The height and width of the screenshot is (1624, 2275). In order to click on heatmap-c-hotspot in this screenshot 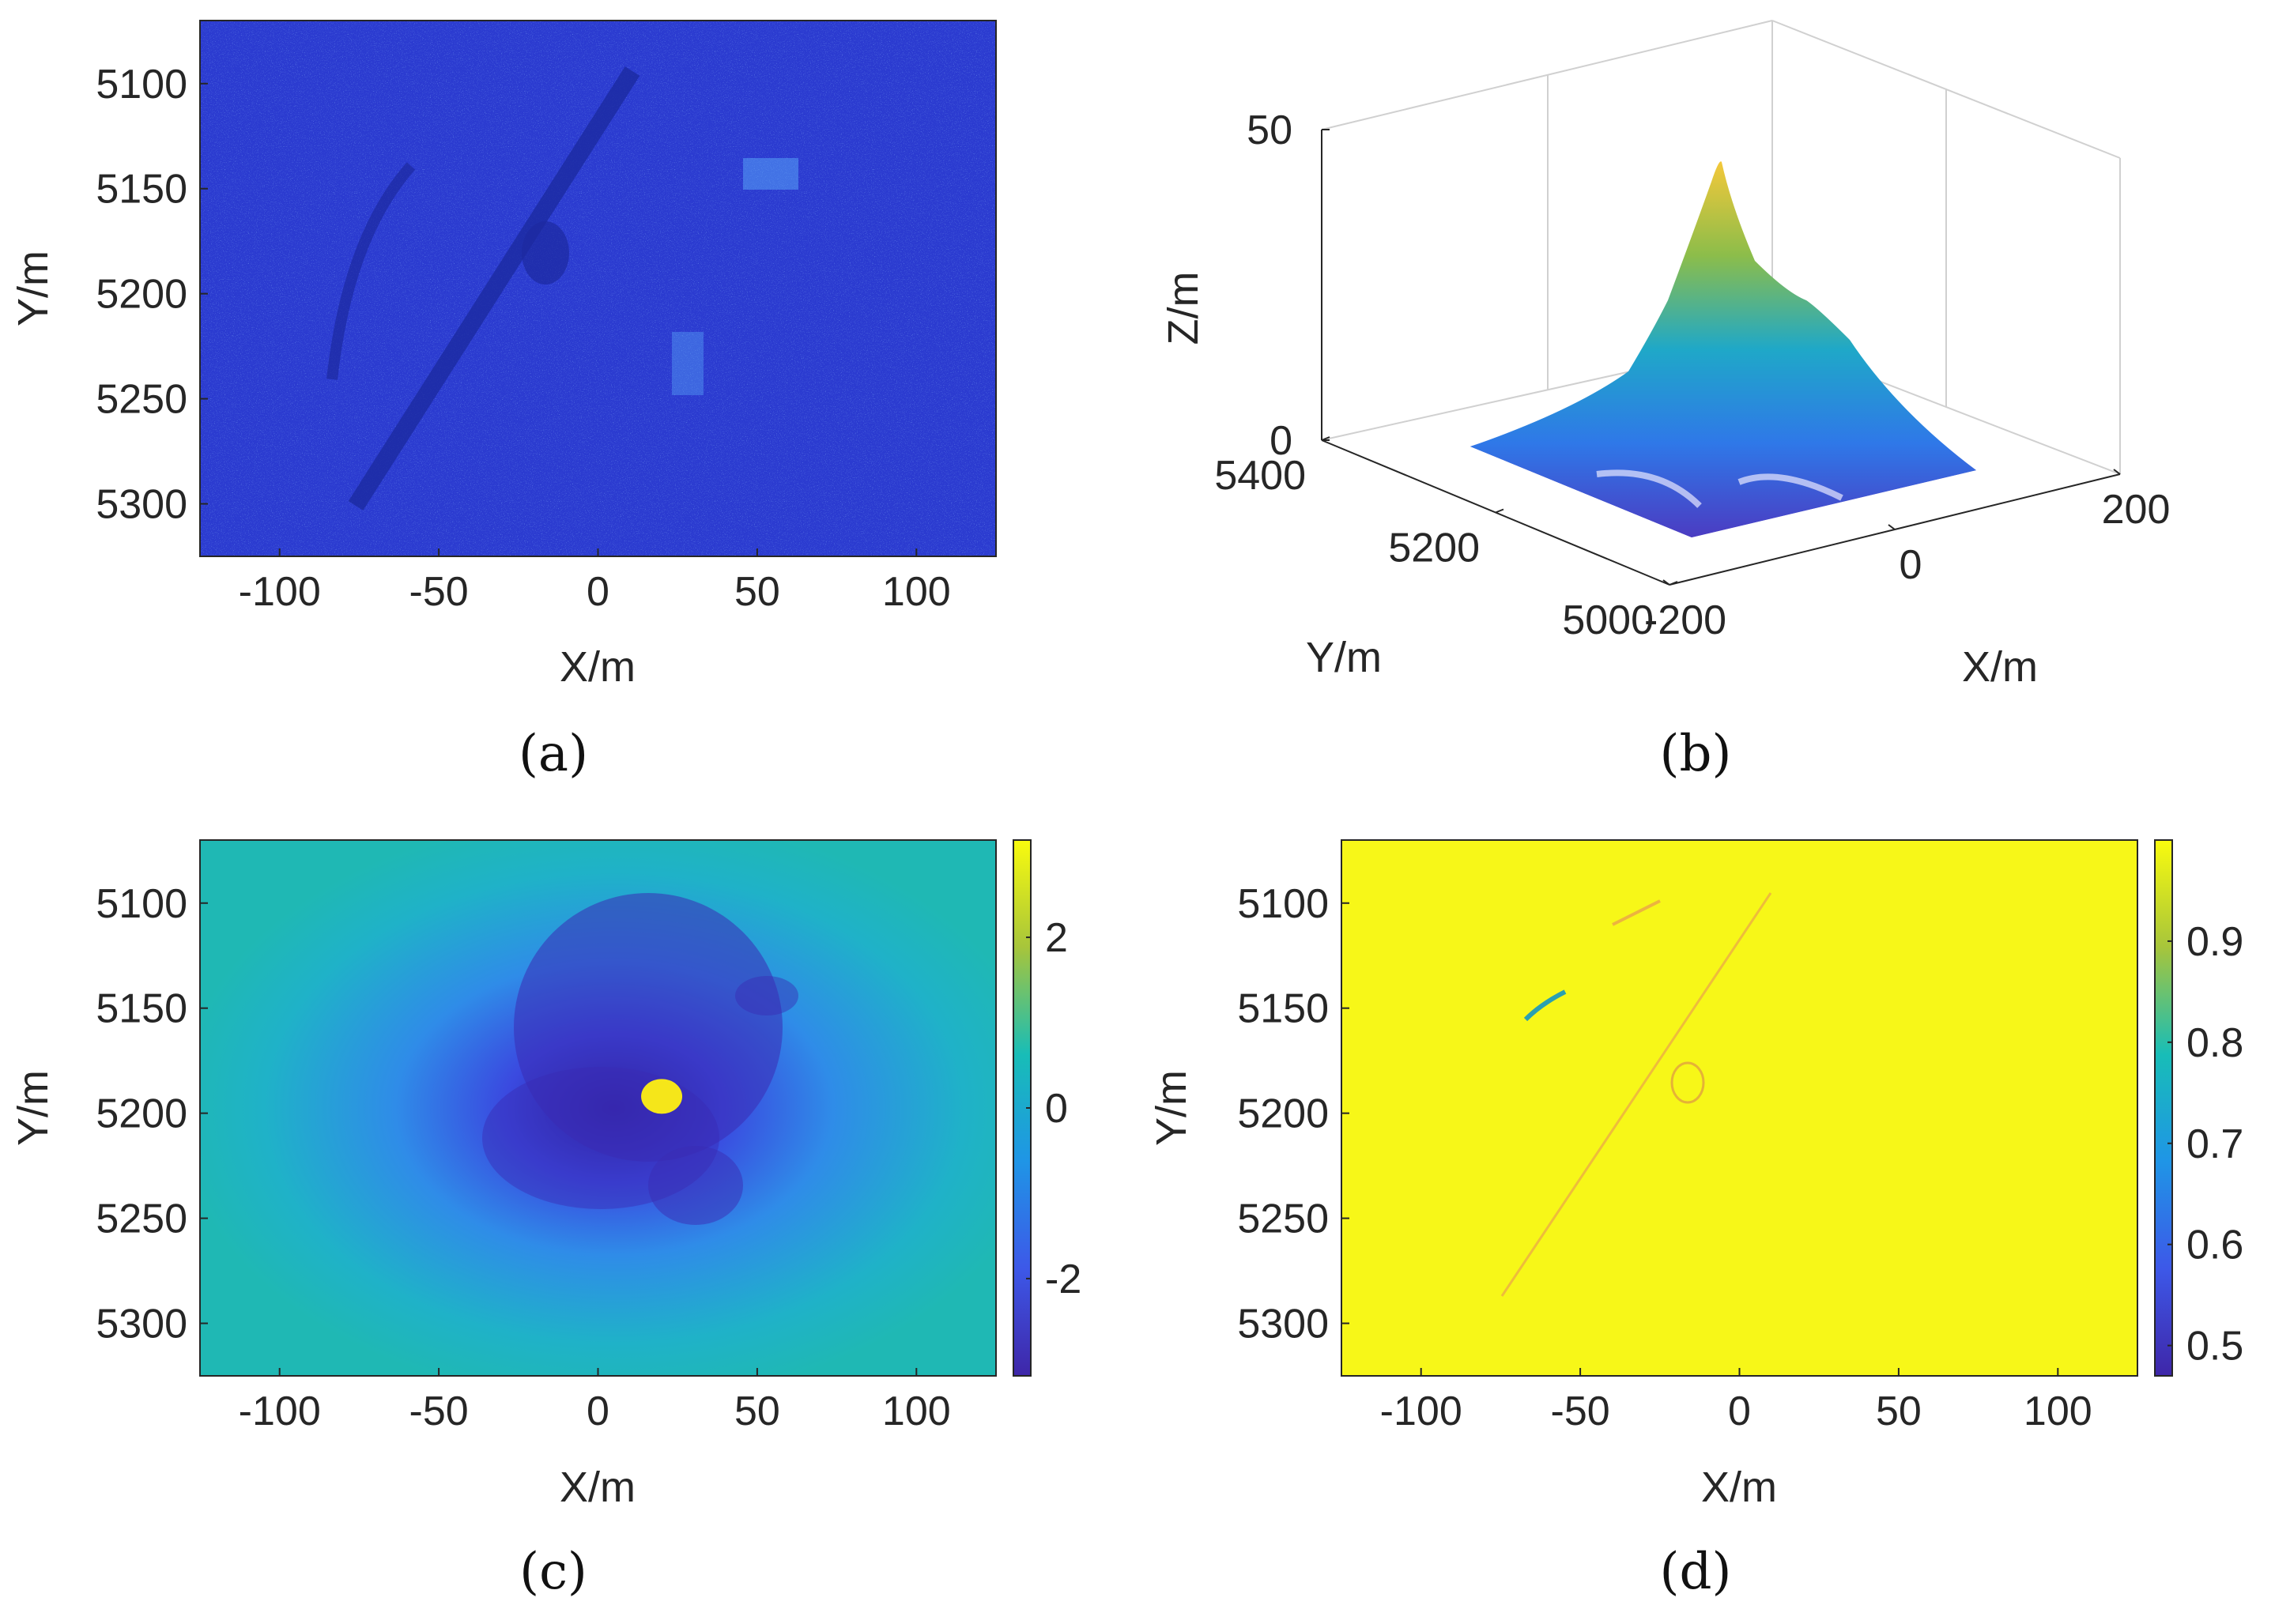, I will do `click(662, 1096)`.